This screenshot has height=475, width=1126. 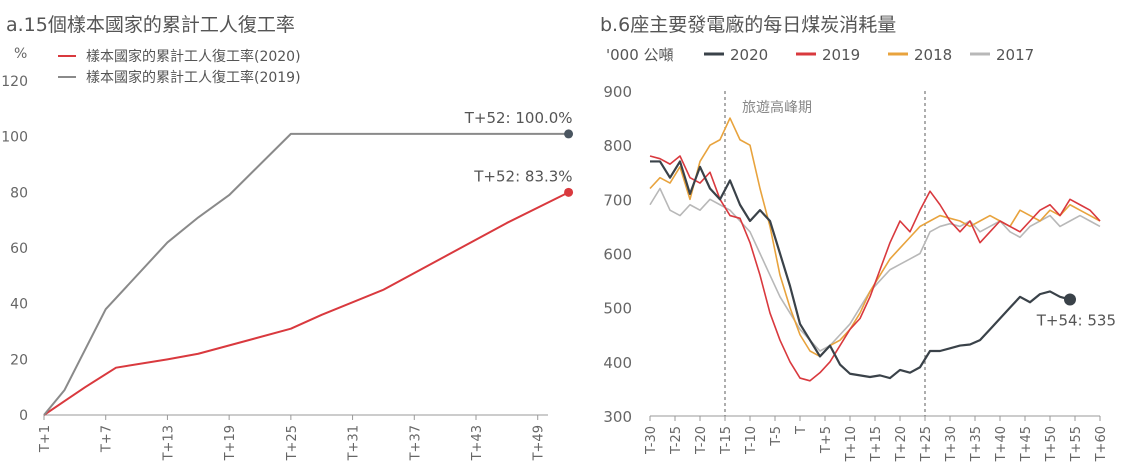 I want to click on legend-label-1: 2019, so click(x=841, y=55).